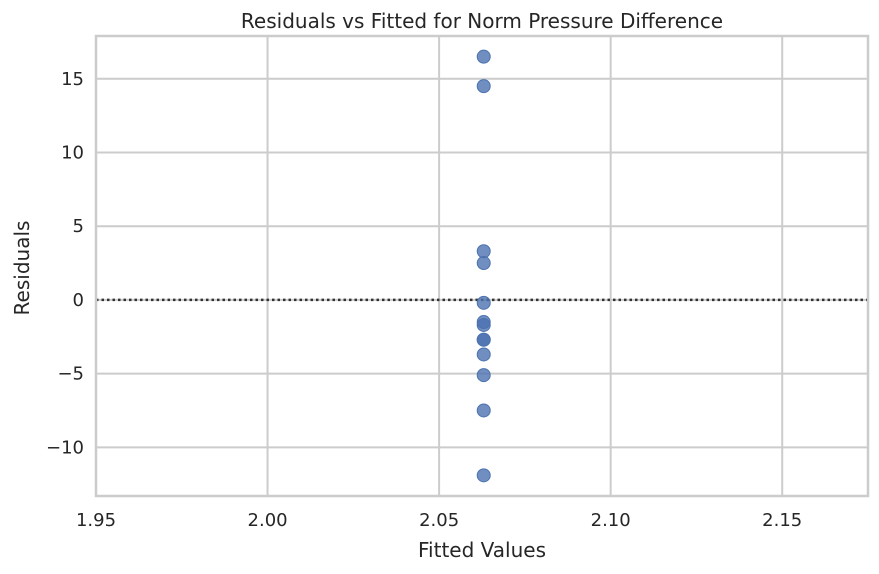 The width and height of the screenshot is (879, 574). Describe the element at coordinates (96, 520) in the screenshot. I see `x-tick-label: 1.95` at that location.